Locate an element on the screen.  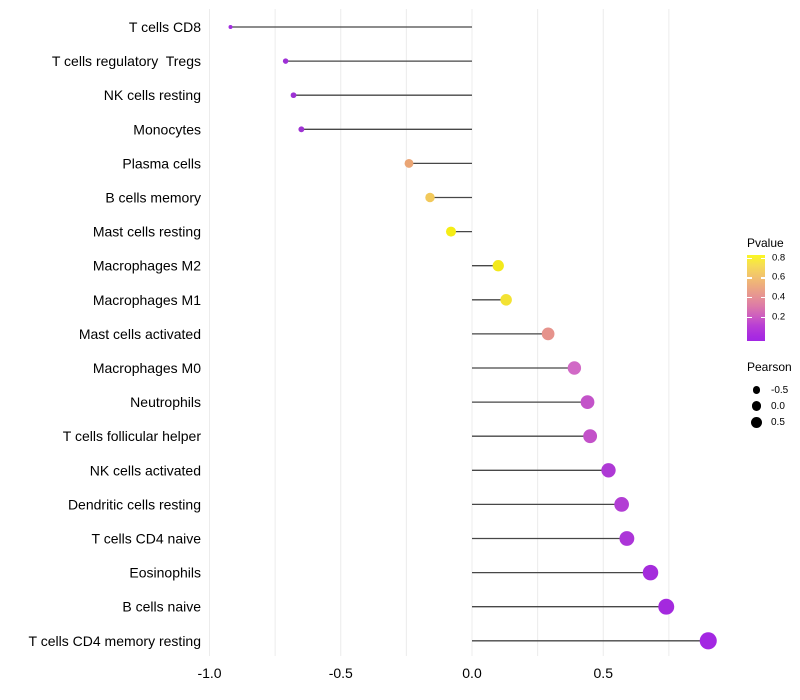
y-axis-label: Mast cells activated is located at coordinates (140, 334).